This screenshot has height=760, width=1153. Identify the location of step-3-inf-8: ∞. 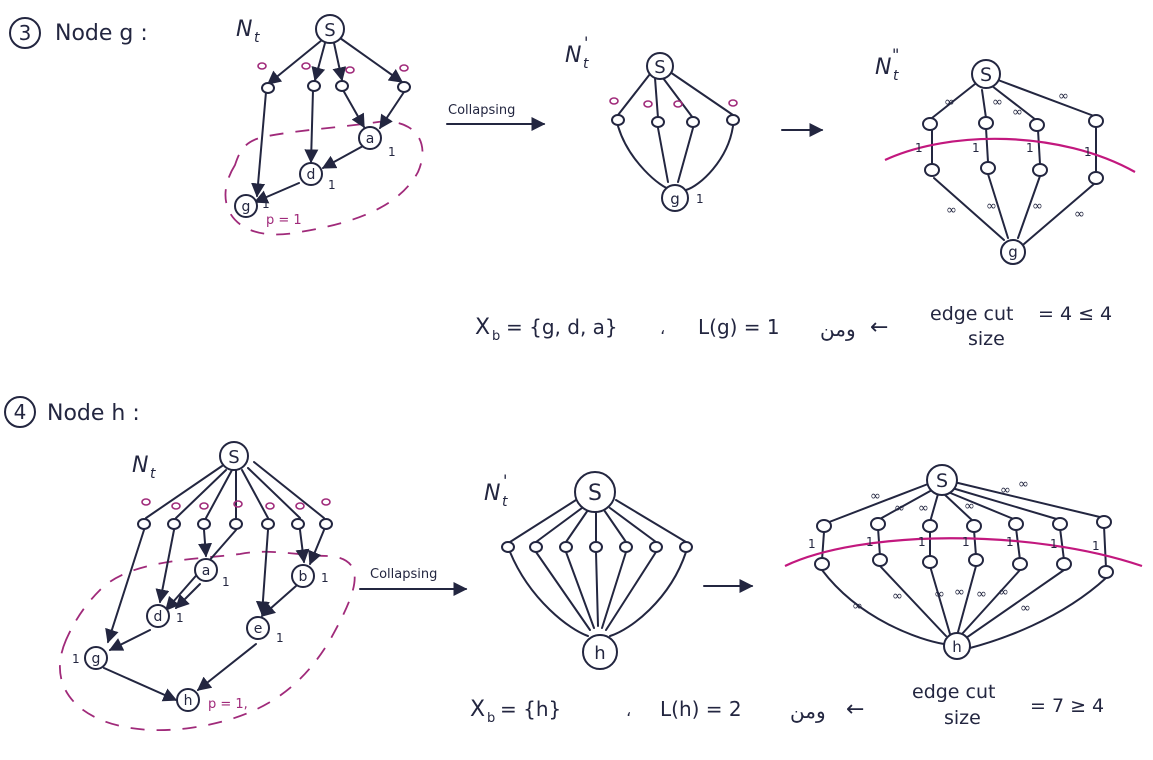
(1079, 214).